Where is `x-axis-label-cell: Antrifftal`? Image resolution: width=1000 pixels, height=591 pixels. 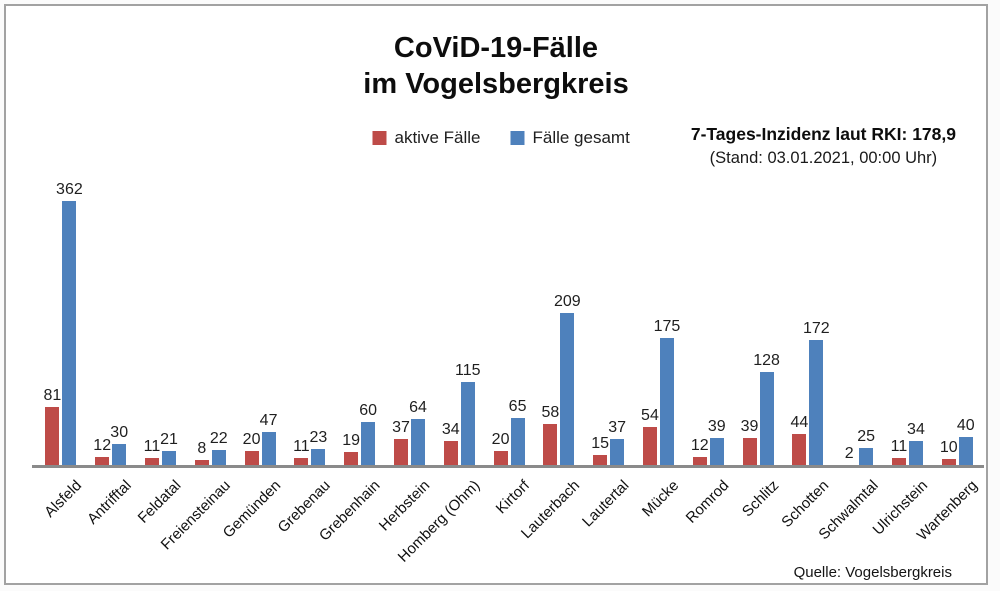 x-axis-label-cell: Antrifftal is located at coordinates (109, 528).